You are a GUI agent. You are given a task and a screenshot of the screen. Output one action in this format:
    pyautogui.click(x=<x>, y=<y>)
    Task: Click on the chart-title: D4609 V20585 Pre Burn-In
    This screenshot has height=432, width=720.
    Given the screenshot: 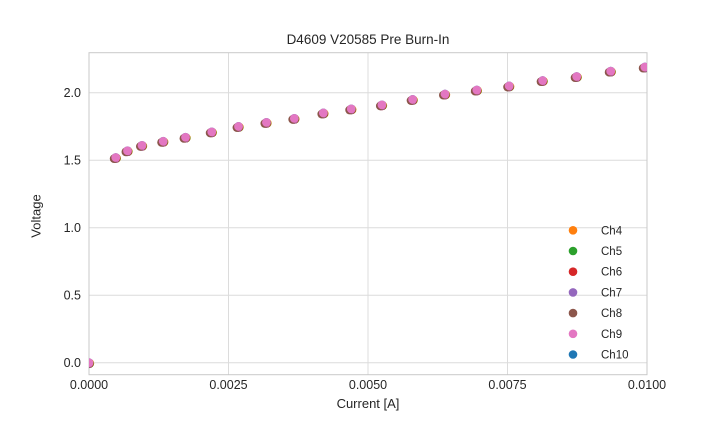 What is the action you would take?
    pyautogui.click(x=368, y=39)
    